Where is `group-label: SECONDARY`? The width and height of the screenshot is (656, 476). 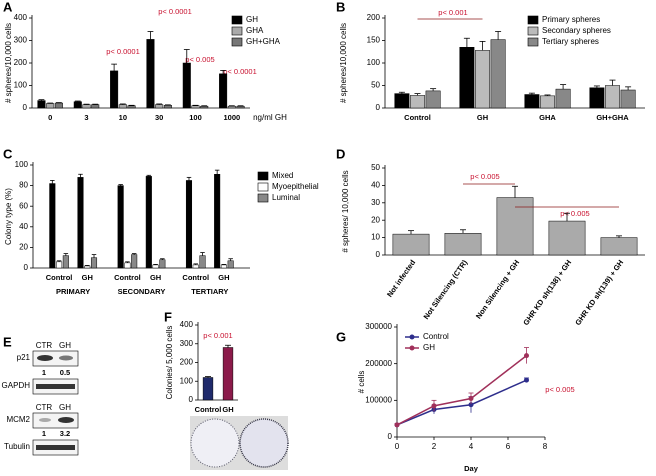
group-label: SECONDARY is located at coordinates (142, 291).